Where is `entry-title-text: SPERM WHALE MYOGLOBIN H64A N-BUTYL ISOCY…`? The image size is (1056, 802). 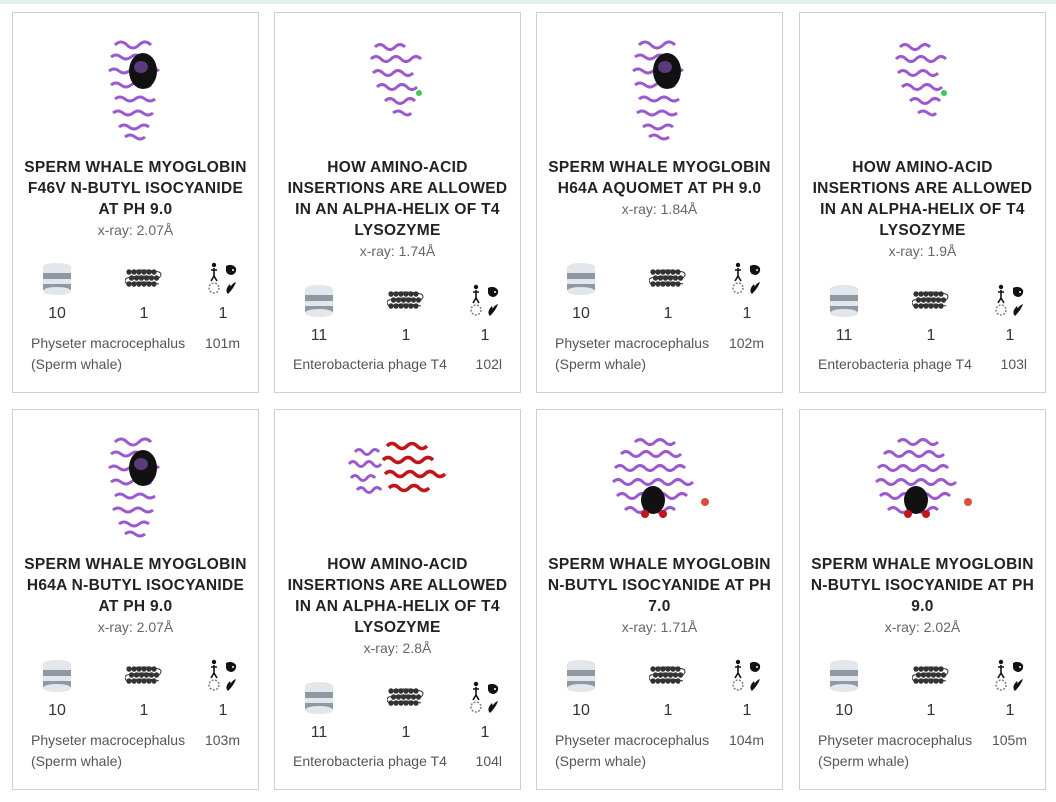
entry-title-text: SPERM WHALE MYOGLOBIN H64A N-BUTYL ISOCY… is located at coordinates (135, 585).